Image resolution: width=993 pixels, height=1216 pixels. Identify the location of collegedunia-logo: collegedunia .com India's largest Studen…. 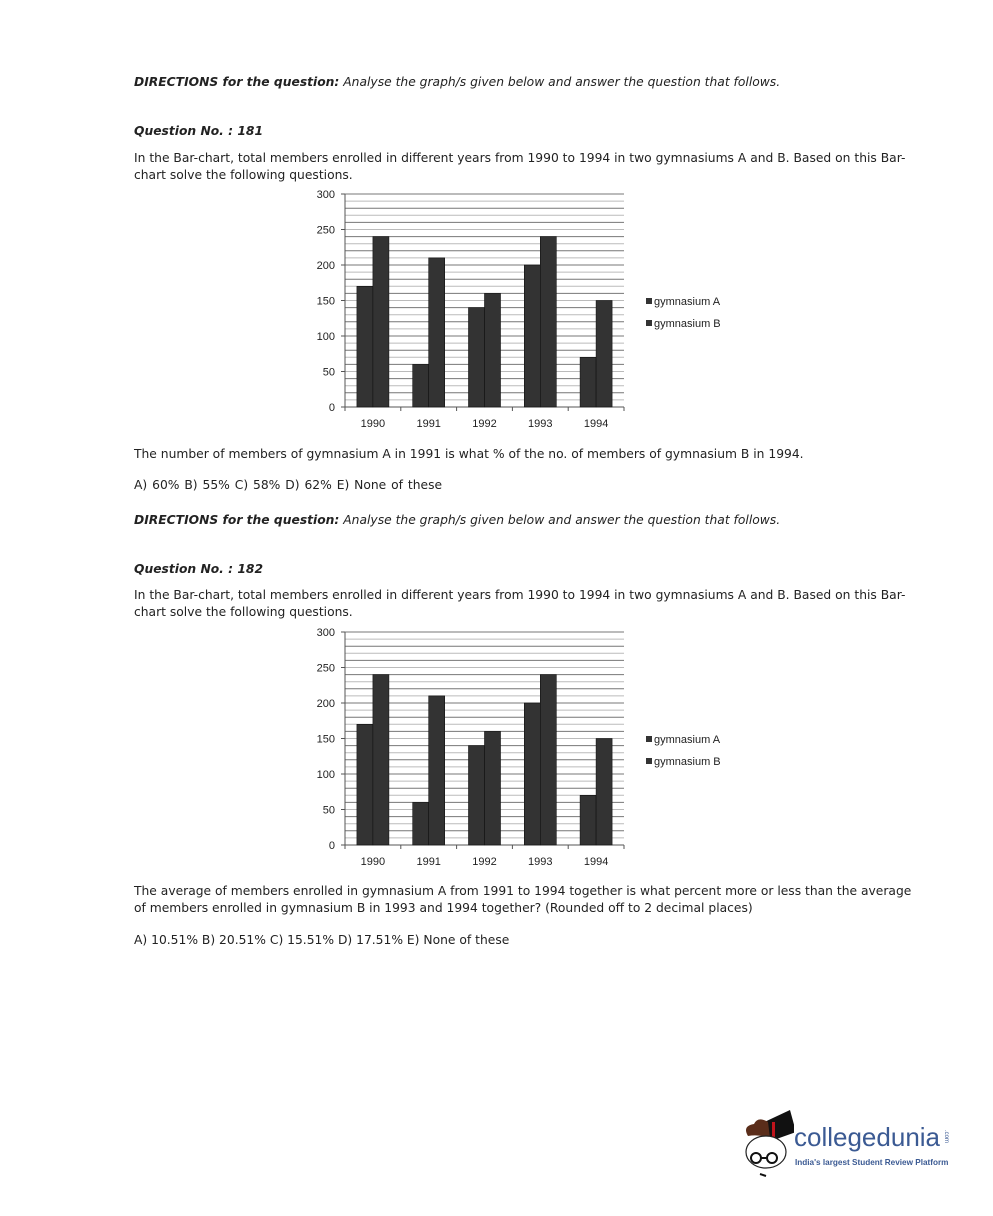
(858, 1144).